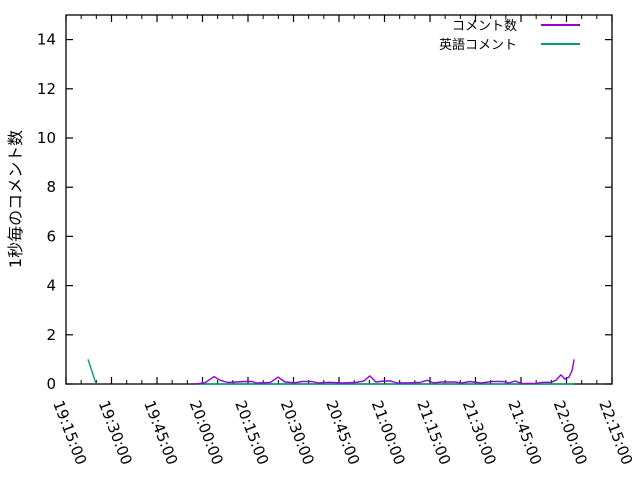 The height and width of the screenshot is (480, 640). Describe the element at coordinates (484, 26) in the screenshot. I see `legend-label-comments: コメント数` at that location.